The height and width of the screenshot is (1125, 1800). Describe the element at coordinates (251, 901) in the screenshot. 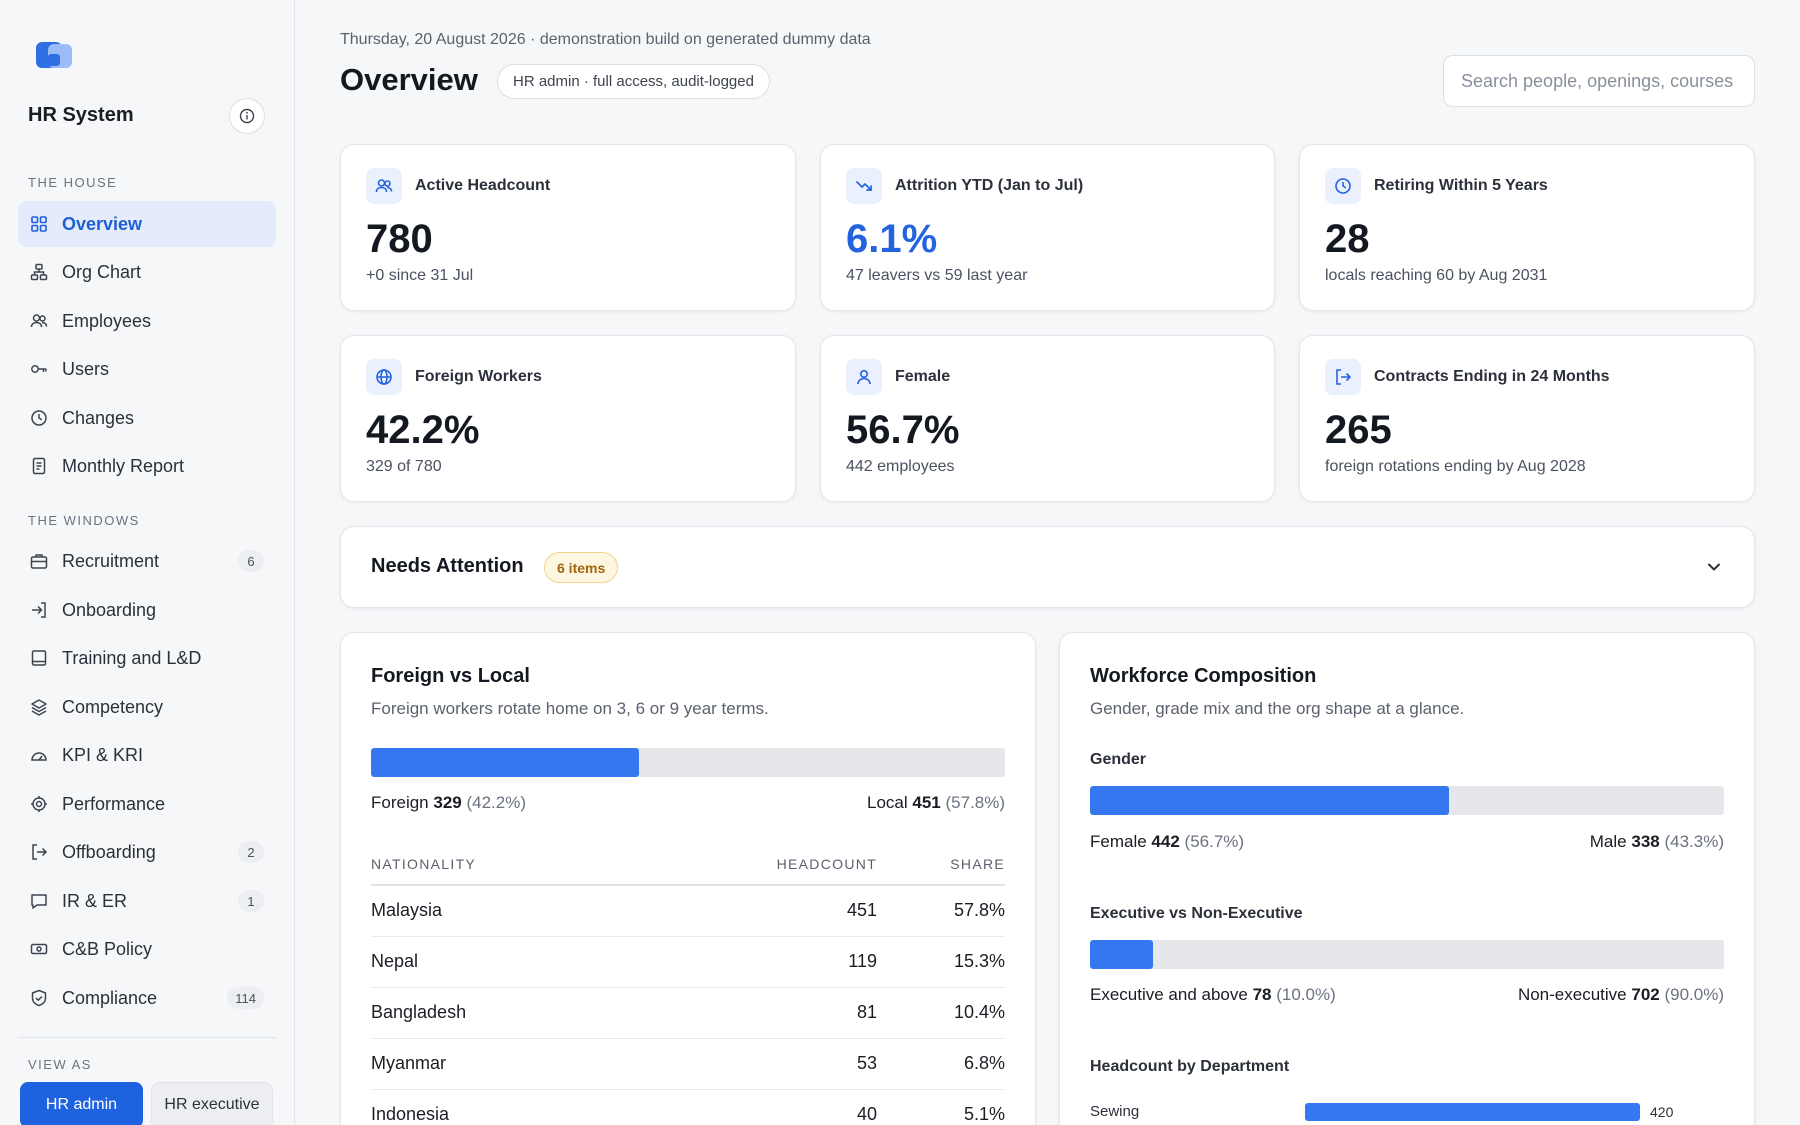

I see `count-badge: 1` at that location.